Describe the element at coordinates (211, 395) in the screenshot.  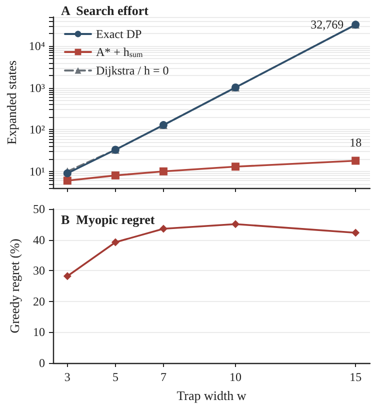
I see `x-axis-title: Trap width w` at that location.